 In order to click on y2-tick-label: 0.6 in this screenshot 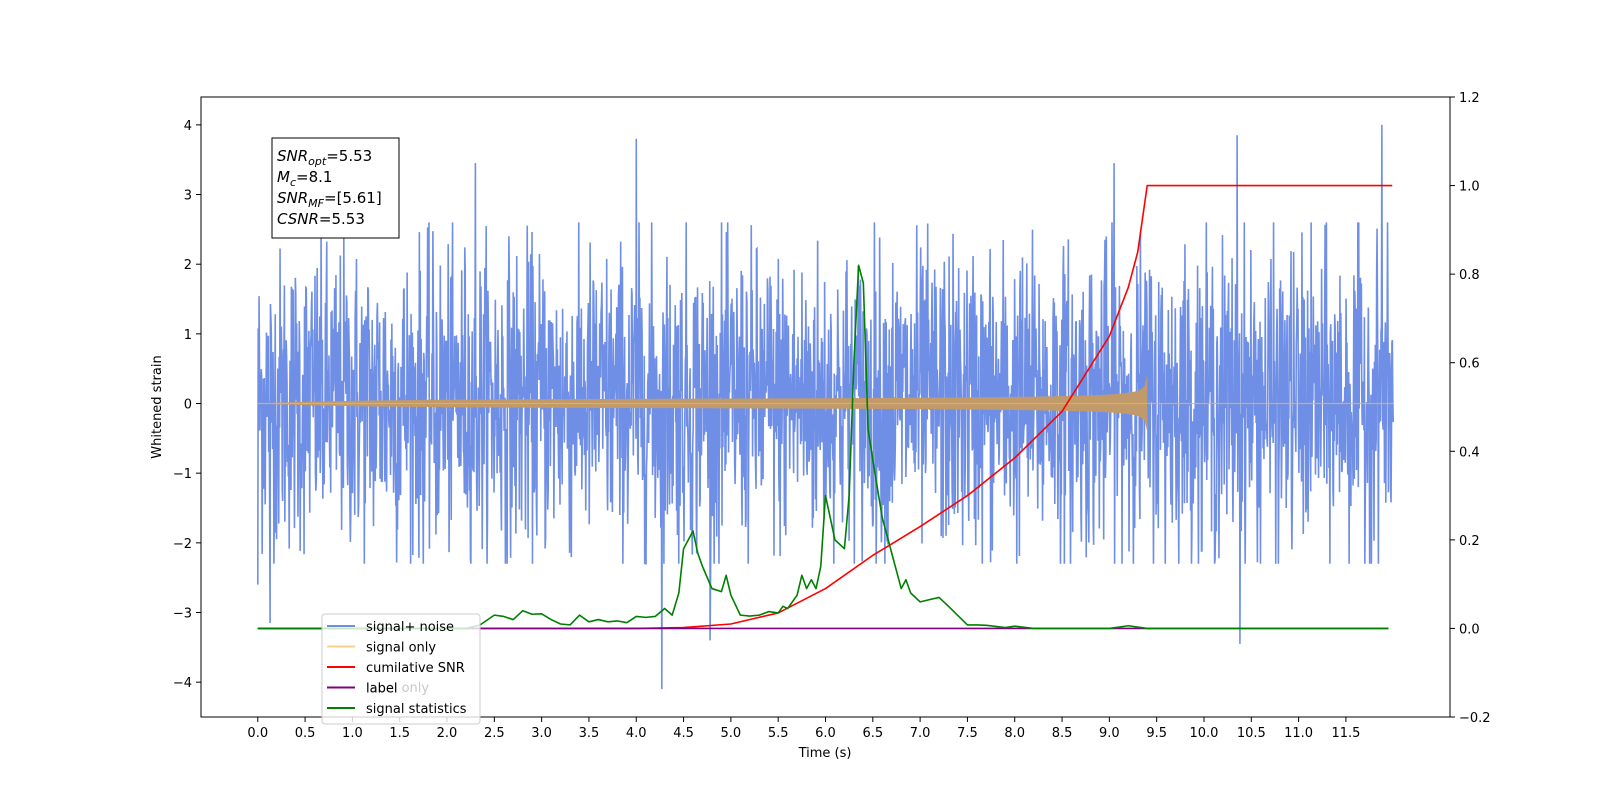, I will do `click(1469, 364)`.